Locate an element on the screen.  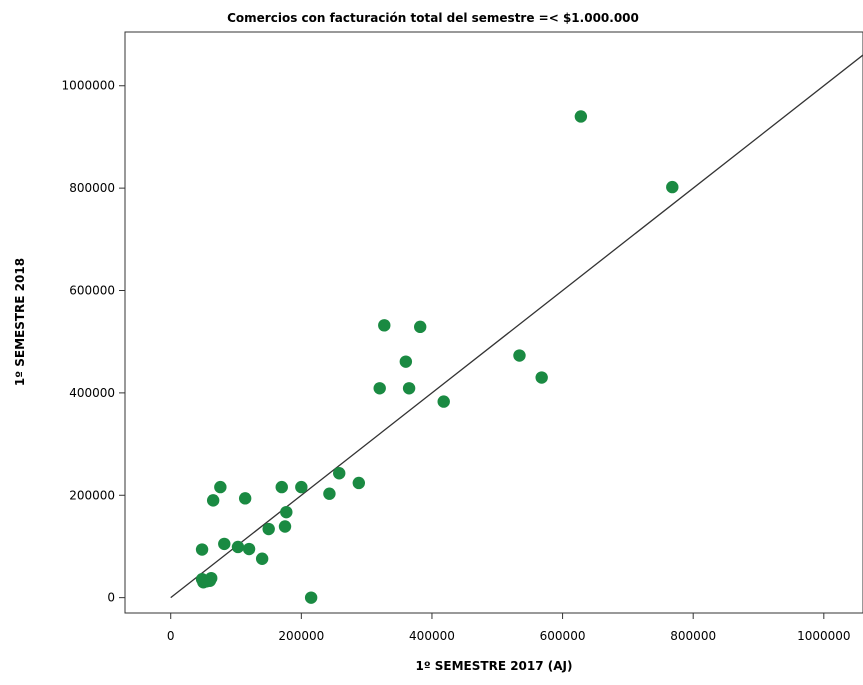
x-tick-label: 800000 is located at coordinates (693, 636).